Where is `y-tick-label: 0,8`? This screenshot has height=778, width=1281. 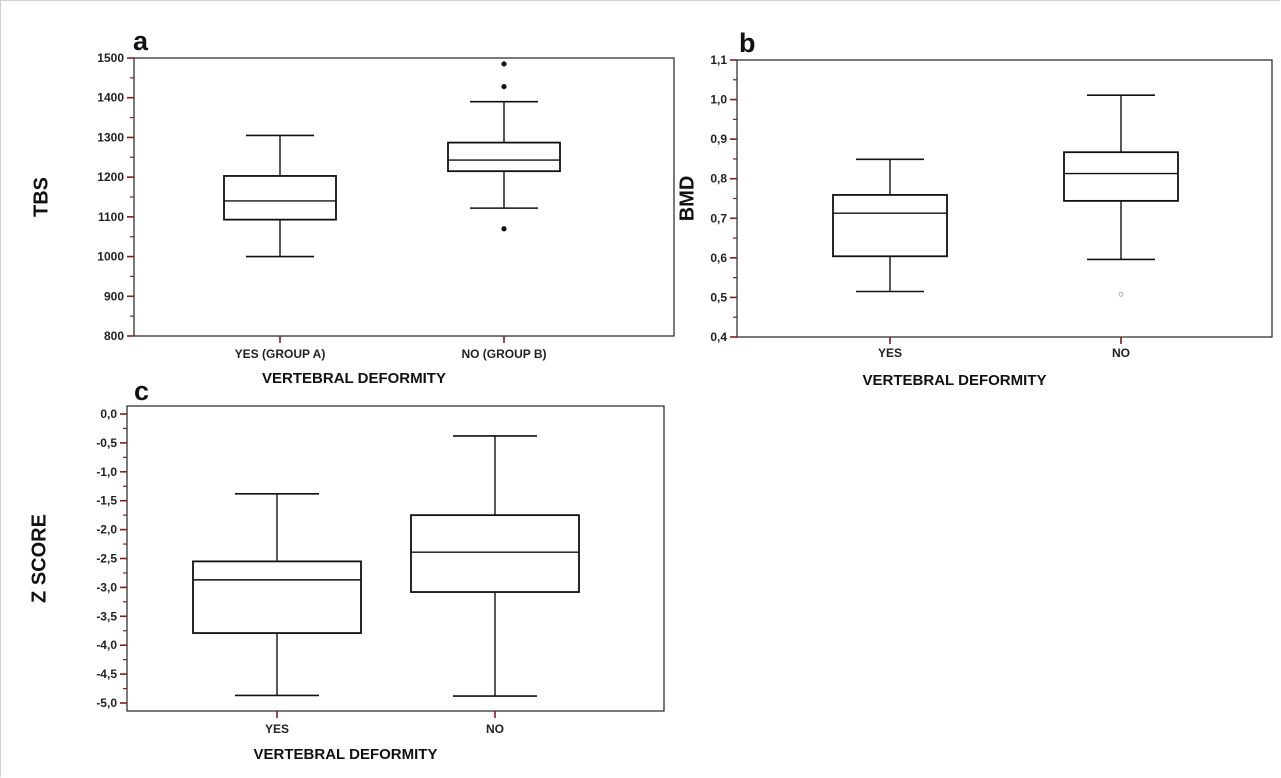 y-tick-label: 0,8 is located at coordinates (718, 179).